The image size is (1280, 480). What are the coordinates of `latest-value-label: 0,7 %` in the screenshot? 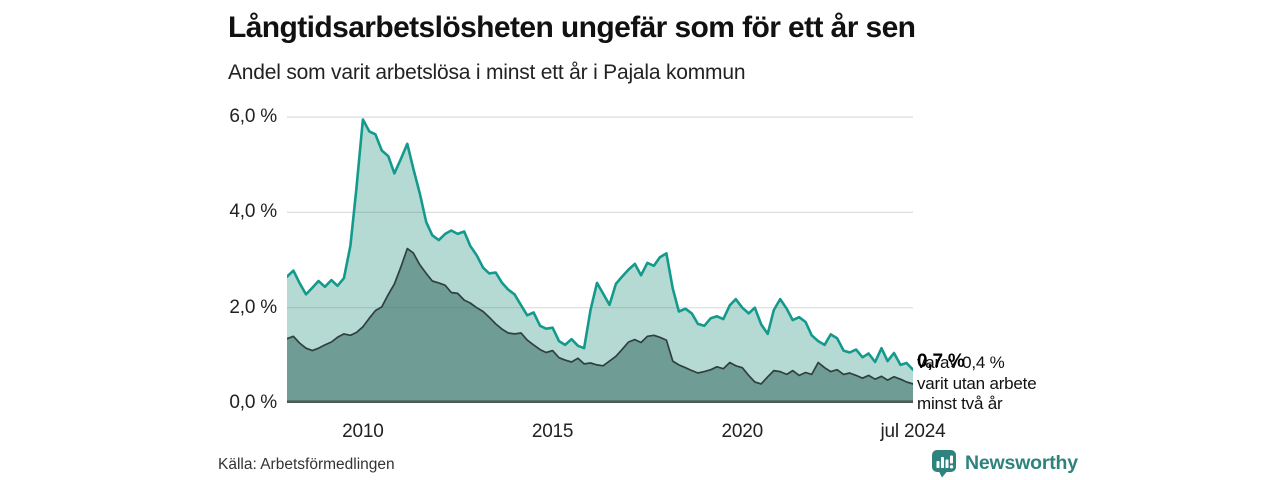 It's located at (941, 361).